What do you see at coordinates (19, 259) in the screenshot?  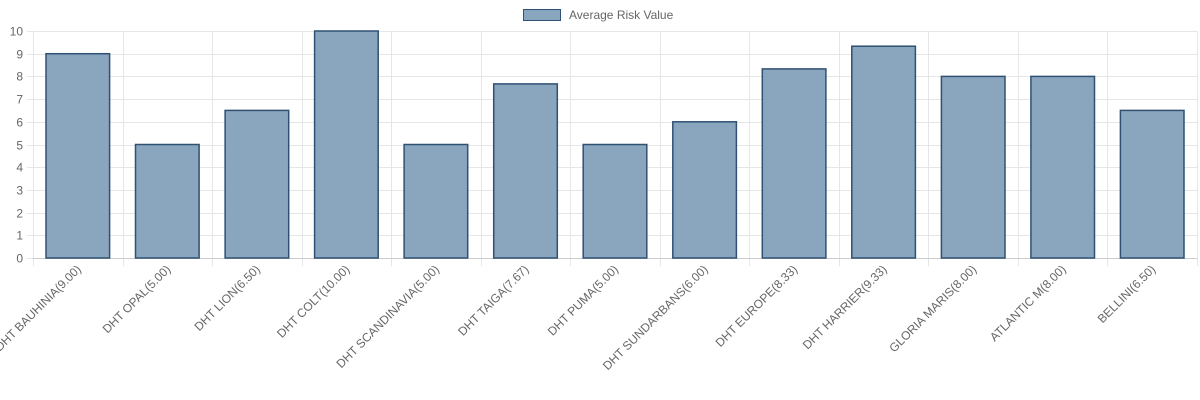 I see `y-tick-label: 0` at bounding box center [19, 259].